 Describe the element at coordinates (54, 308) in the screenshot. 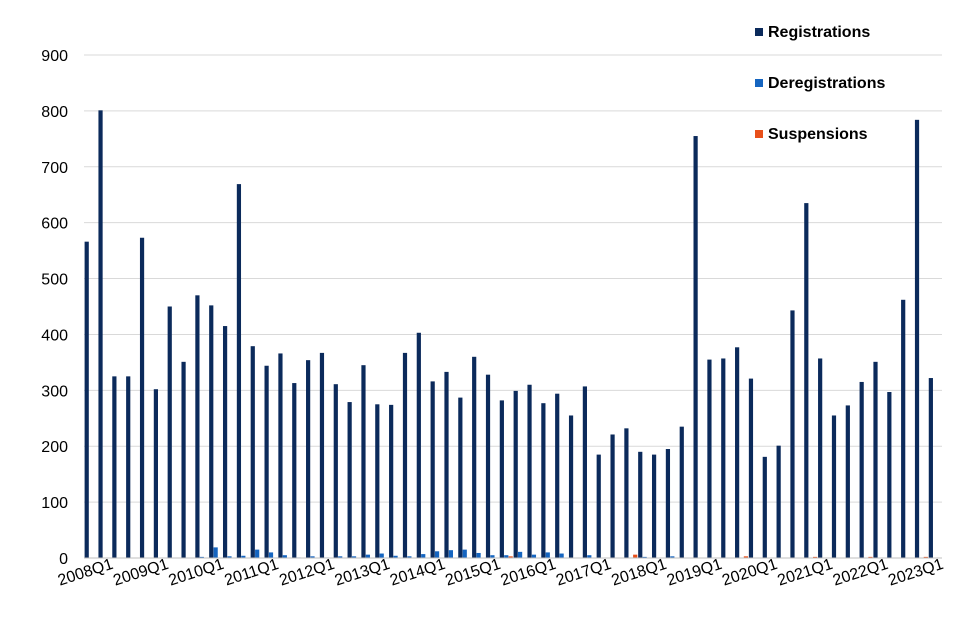

I see `y-axis-ticks: 0 100 200 300 400 500 600 700 800 900` at that location.